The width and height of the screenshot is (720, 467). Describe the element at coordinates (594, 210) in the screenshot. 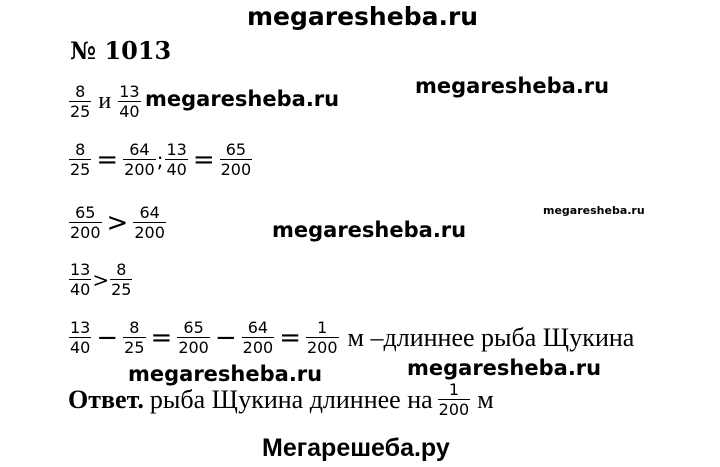

I see `watermark-small: megaresheba.ru` at that location.